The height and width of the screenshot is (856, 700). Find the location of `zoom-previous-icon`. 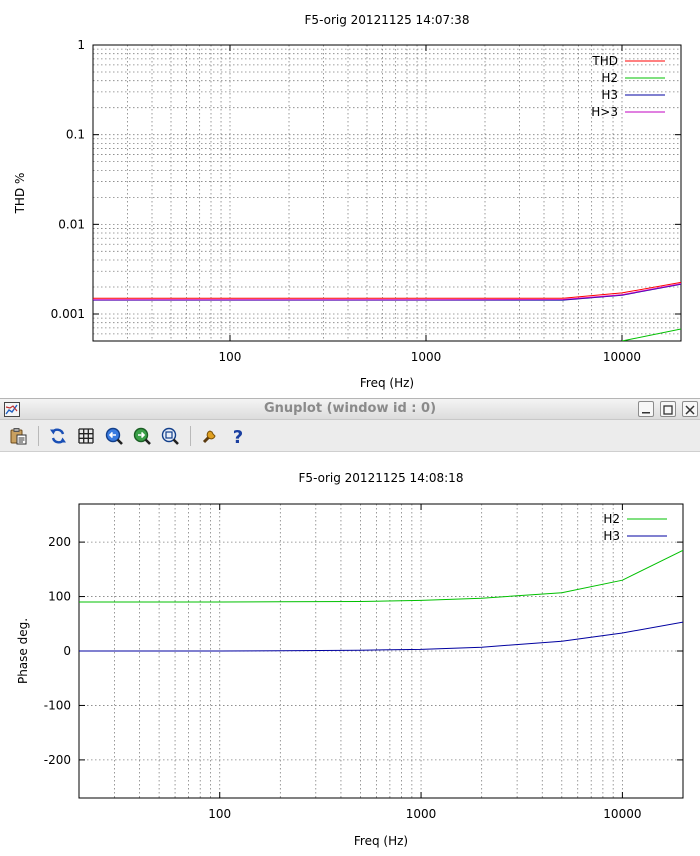

zoom-previous-icon is located at coordinates (114, 436).